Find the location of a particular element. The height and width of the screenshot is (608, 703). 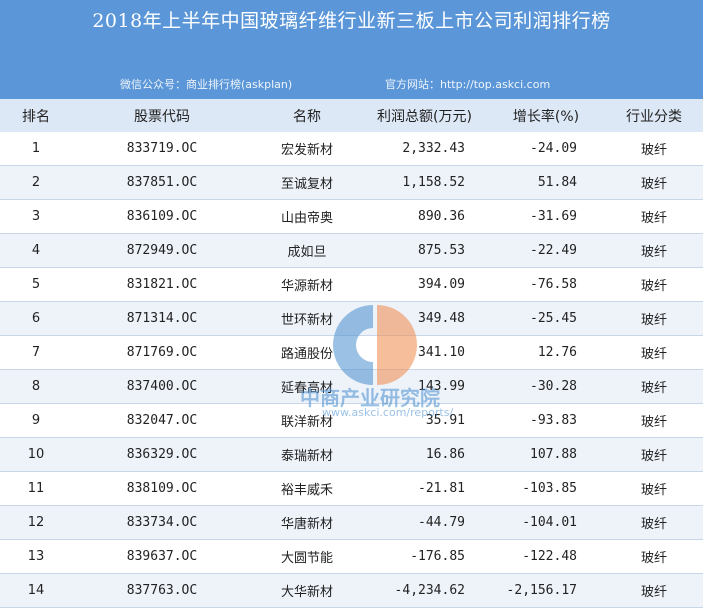

growth-rate-cell: 12.76 is located at coordinates (546, 352).